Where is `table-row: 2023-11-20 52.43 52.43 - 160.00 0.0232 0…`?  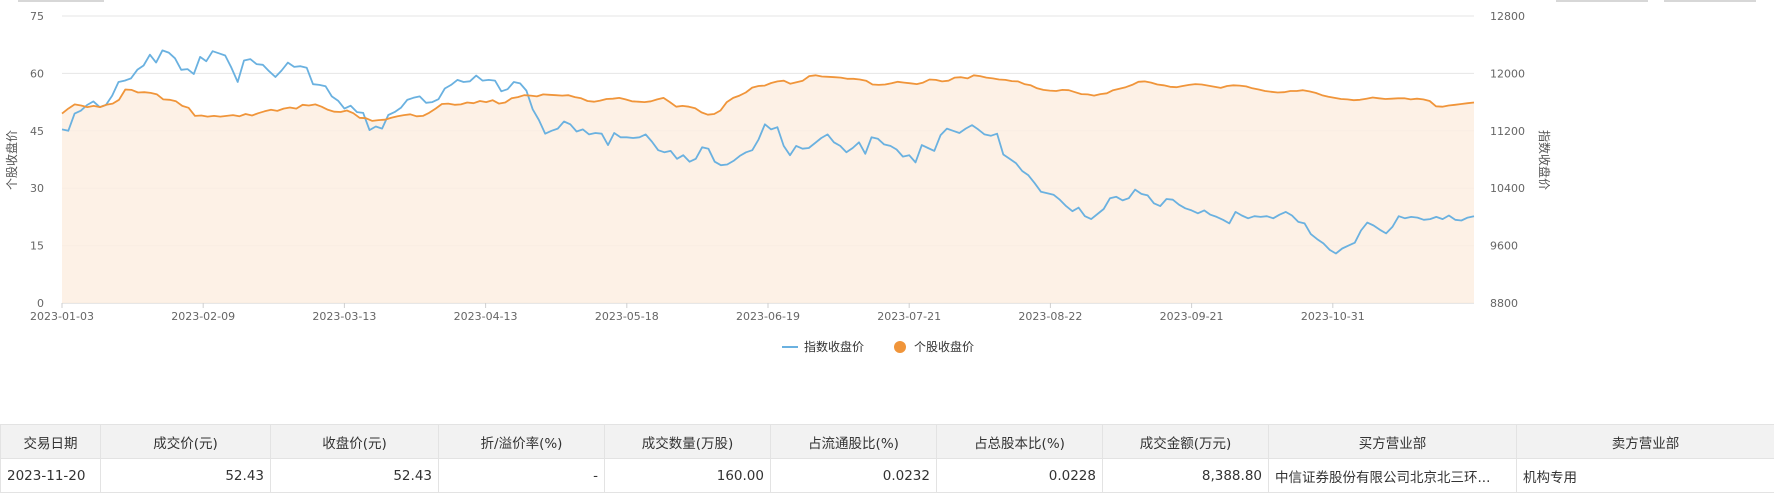 table-row: 2023-11-20 52.43 52.43 - 160.00 0.0232 0… is located at coordinates (887, 476).